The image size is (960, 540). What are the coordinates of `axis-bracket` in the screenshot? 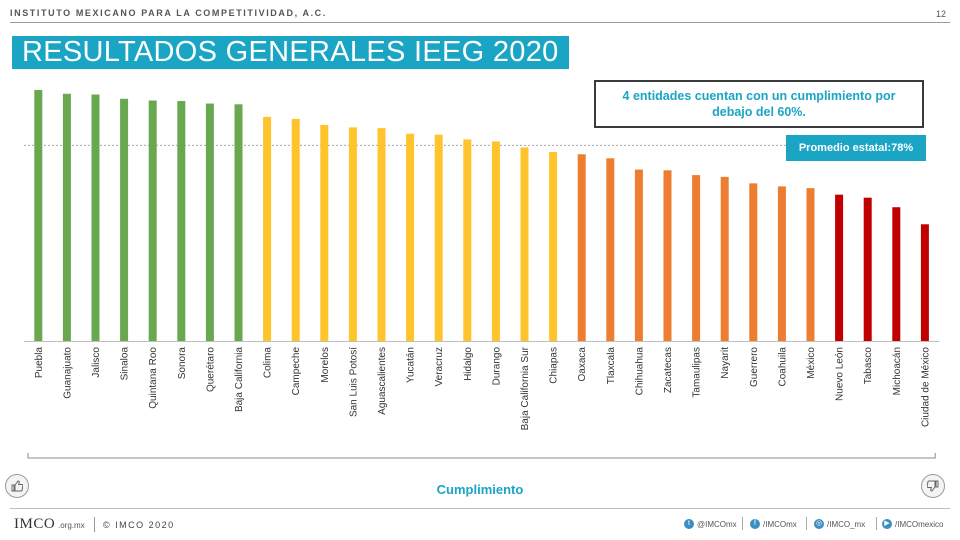 It's located at (481, 456).